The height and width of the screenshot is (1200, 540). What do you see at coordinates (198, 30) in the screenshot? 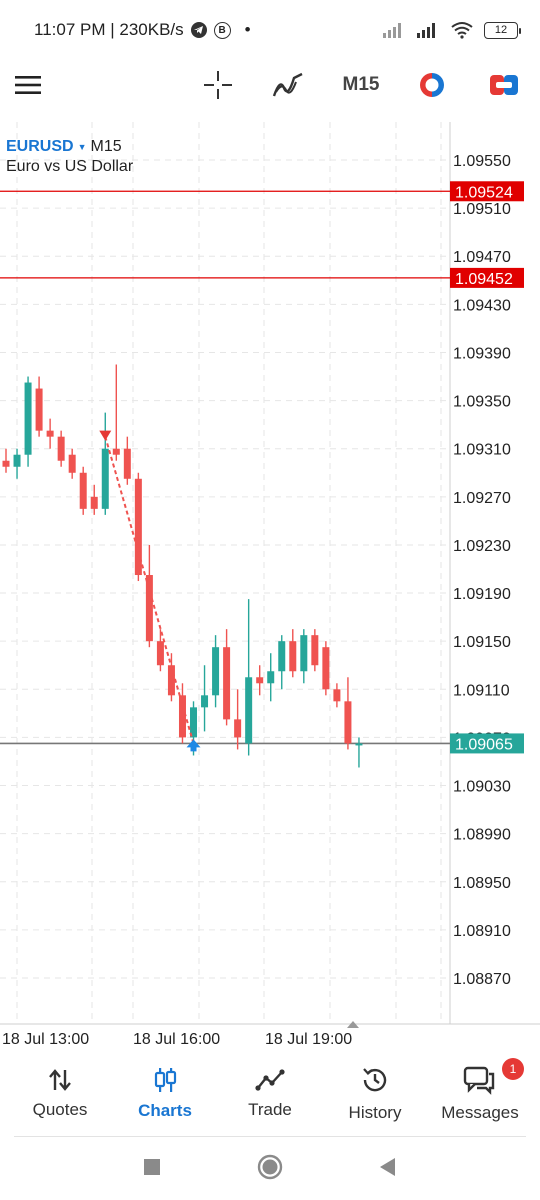
I see `telegram-icon` at bounding box center [198, 30].